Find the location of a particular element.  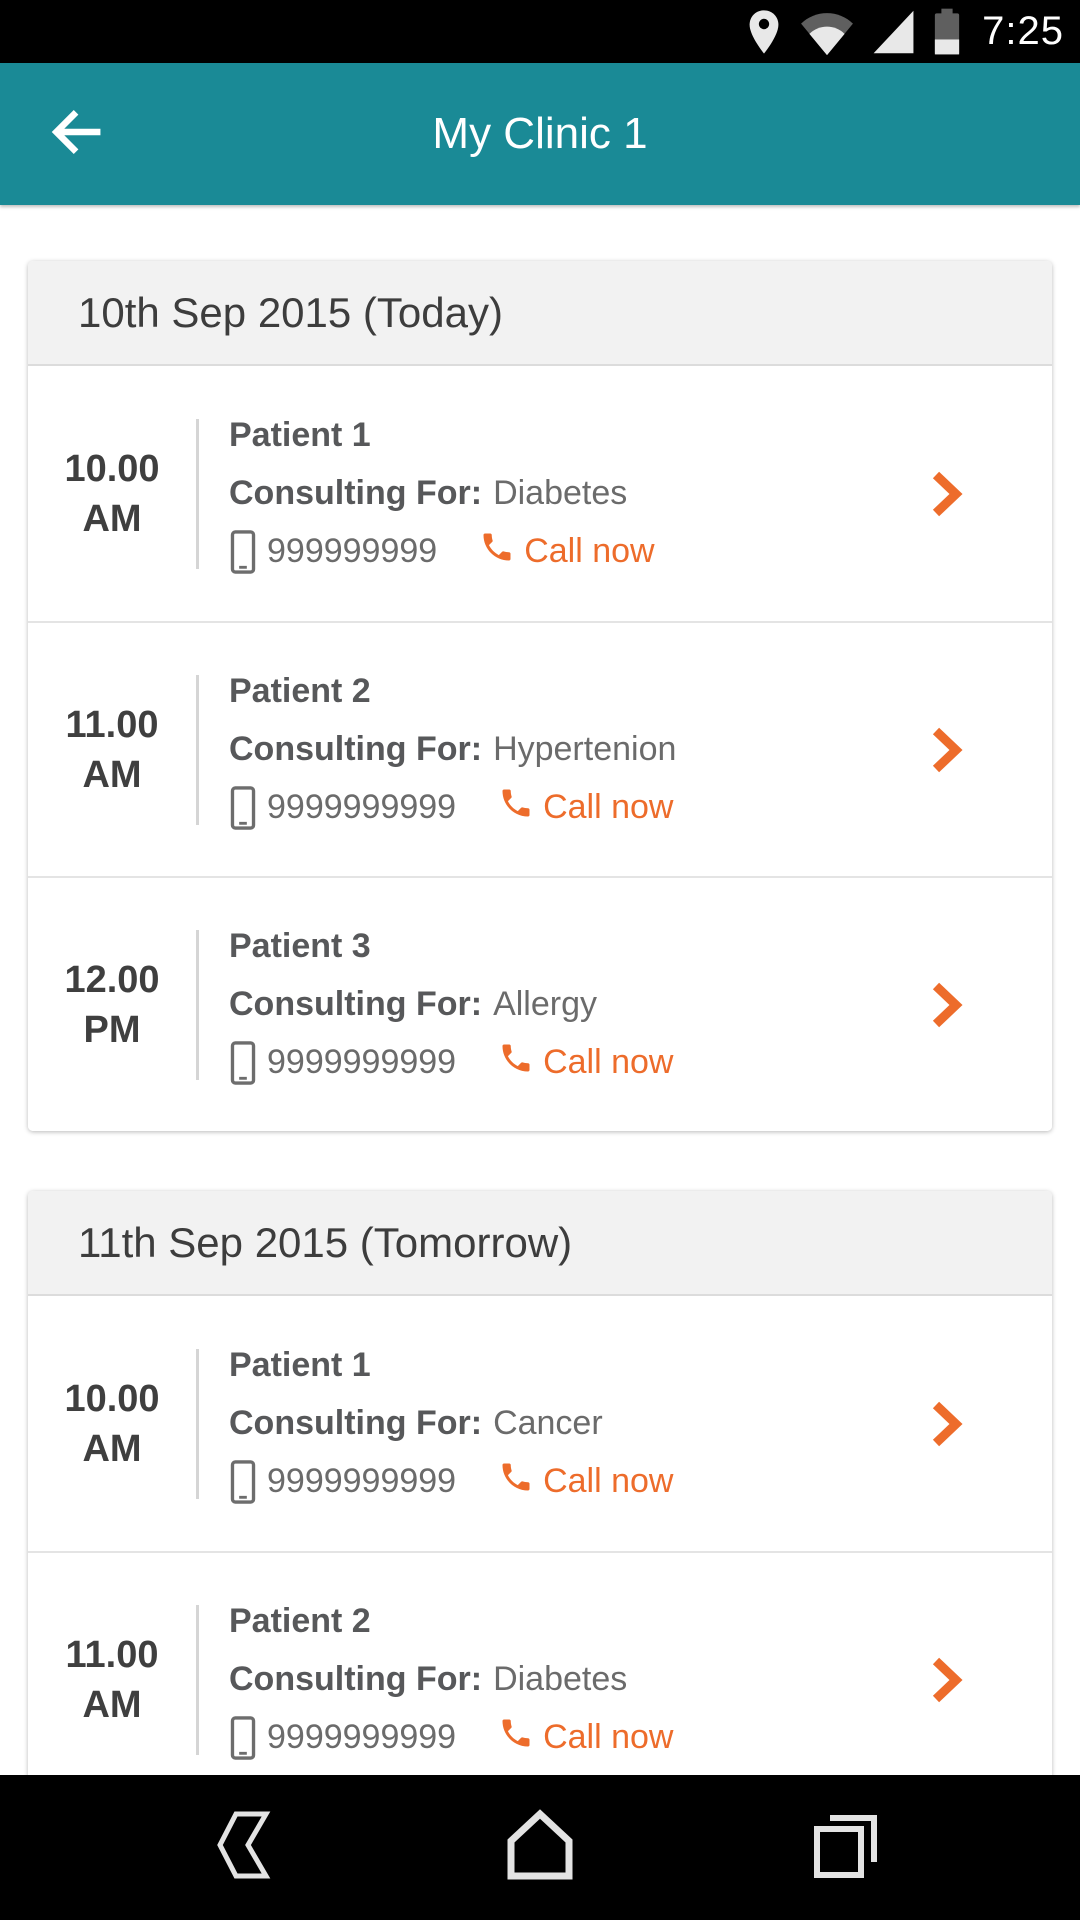

status-bar: 7:25 is located at coordinates (540, 31).